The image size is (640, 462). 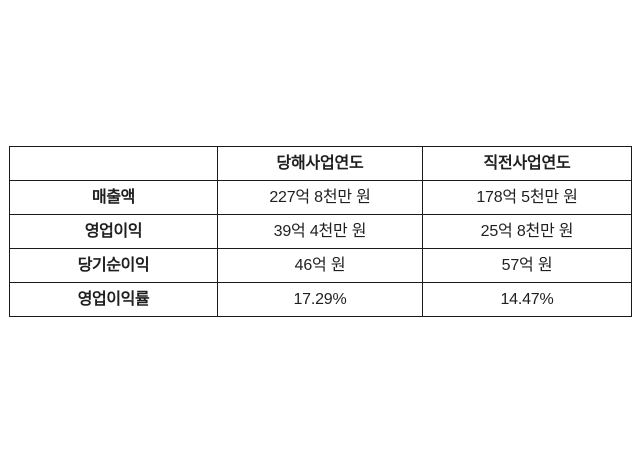 What do you see at coordinates (113, 163) in the screenshot?
I see `table-corner-cell` at bounding box center [113, 163].